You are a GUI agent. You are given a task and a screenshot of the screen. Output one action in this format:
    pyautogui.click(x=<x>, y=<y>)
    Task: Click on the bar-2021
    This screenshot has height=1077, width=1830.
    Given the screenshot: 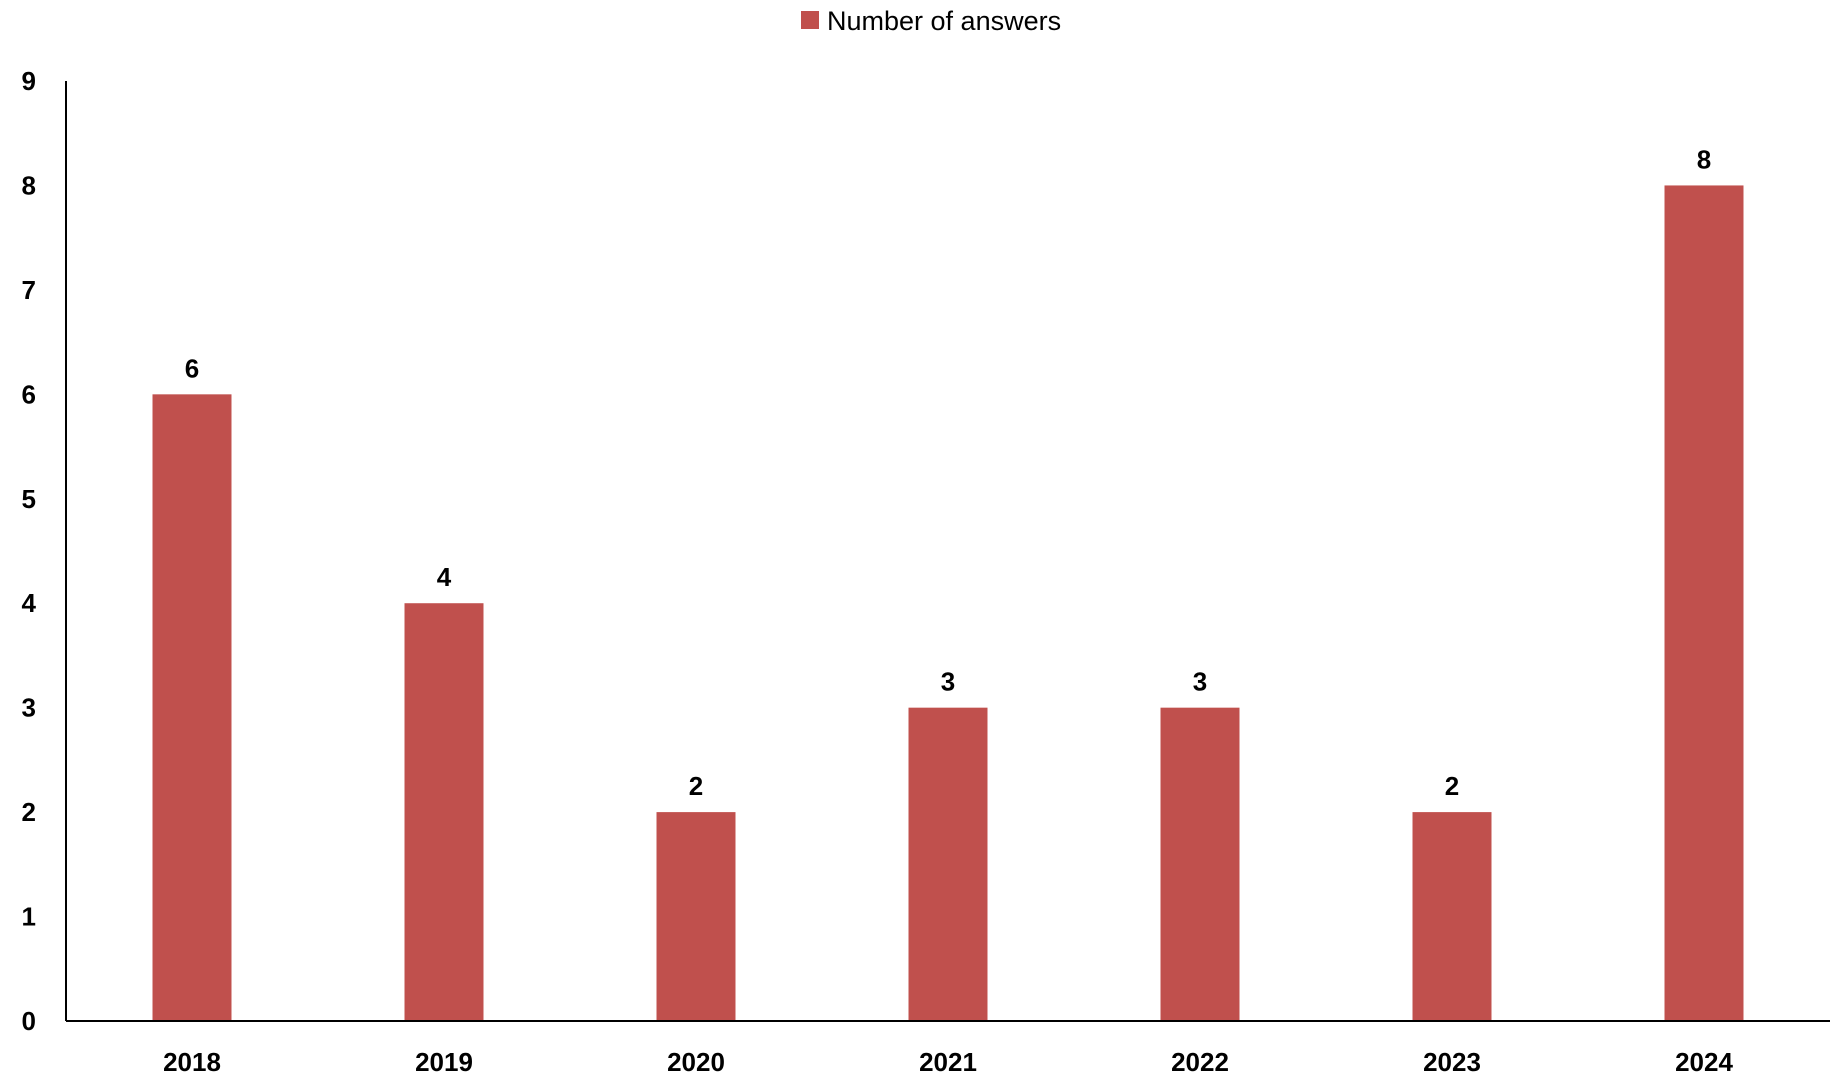 What is the action you would take?
    pyautogui.click(x=948, y=864)
    